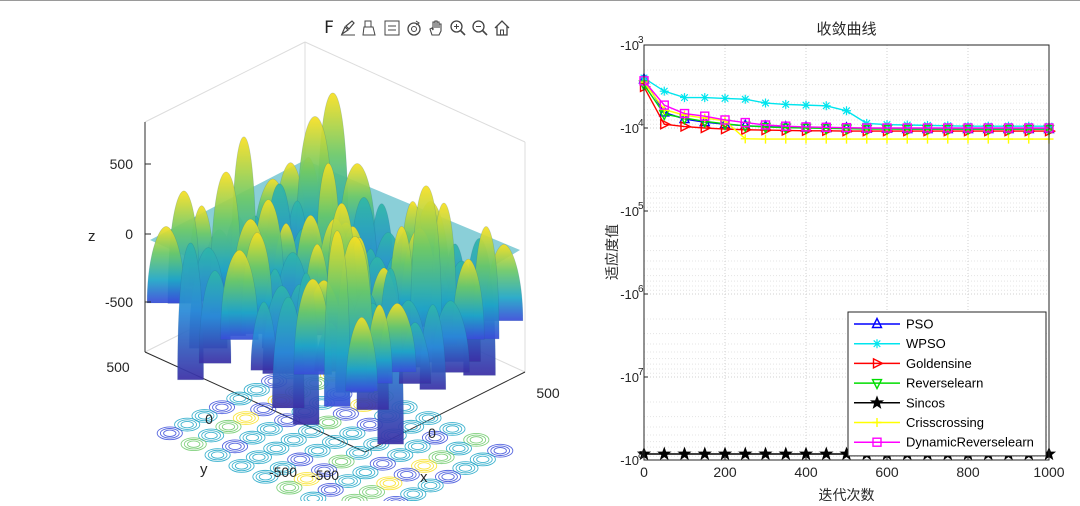  What do you see at coordinates (641, 289) in the screenshot?
I see `y-tick-exponent: 6` at bounding box center [641, 289].